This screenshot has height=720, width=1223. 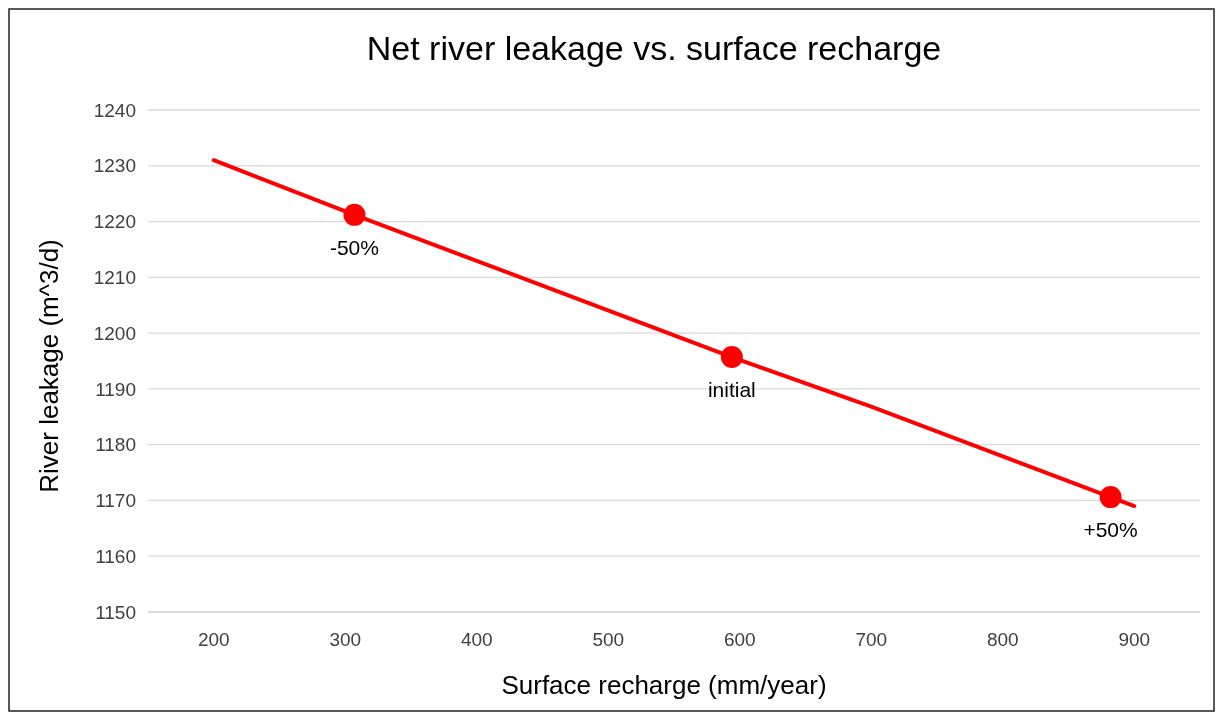 I want to click on chart-title: Net river leakage vs. surface recharge, so click(x=654, y=48).